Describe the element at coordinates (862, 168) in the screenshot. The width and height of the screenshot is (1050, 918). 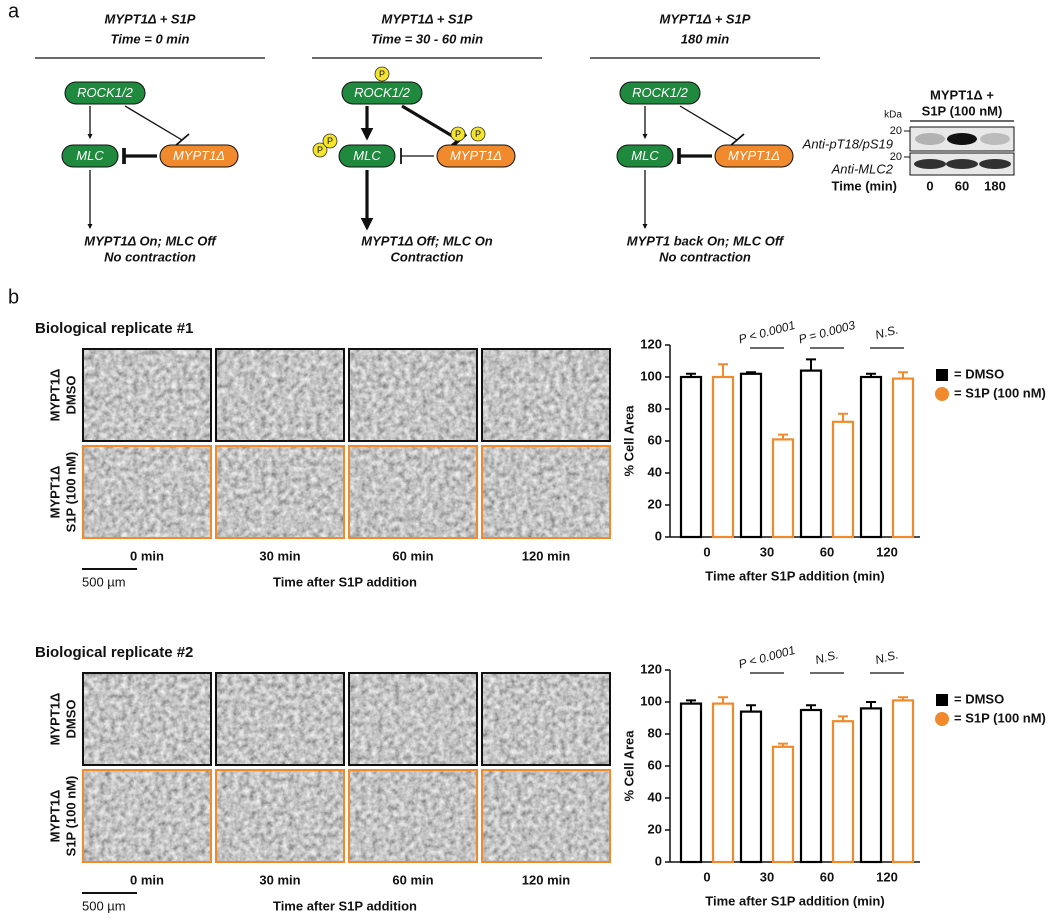
I see `blot-row-label: Anti-MLC2` at that location.